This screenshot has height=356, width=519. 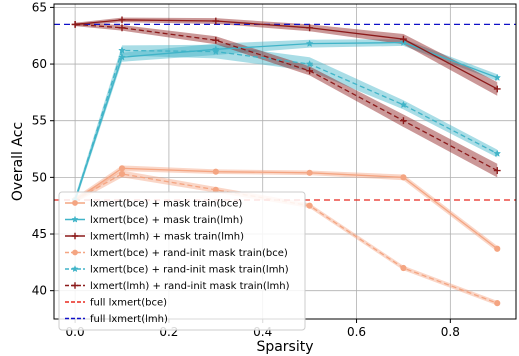 I want to click on x-axis-label: Sparsity, so click(x=284, y=347).